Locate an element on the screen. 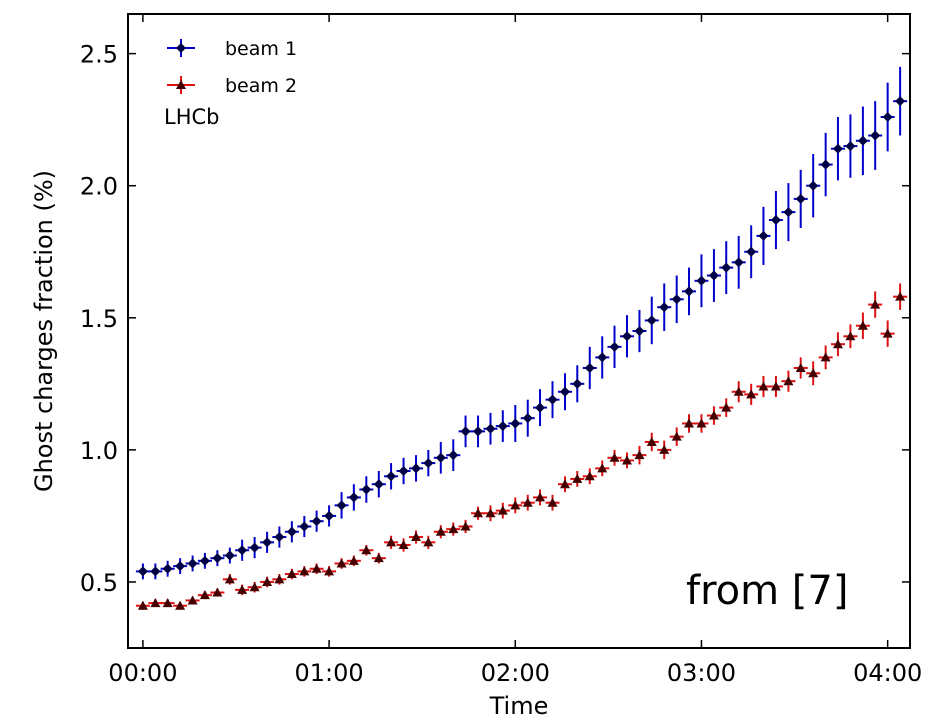 This screenshot has height=728, width=944. y-axis-title: Ghost charges fraction (%) is located at coordinates (44, 331).